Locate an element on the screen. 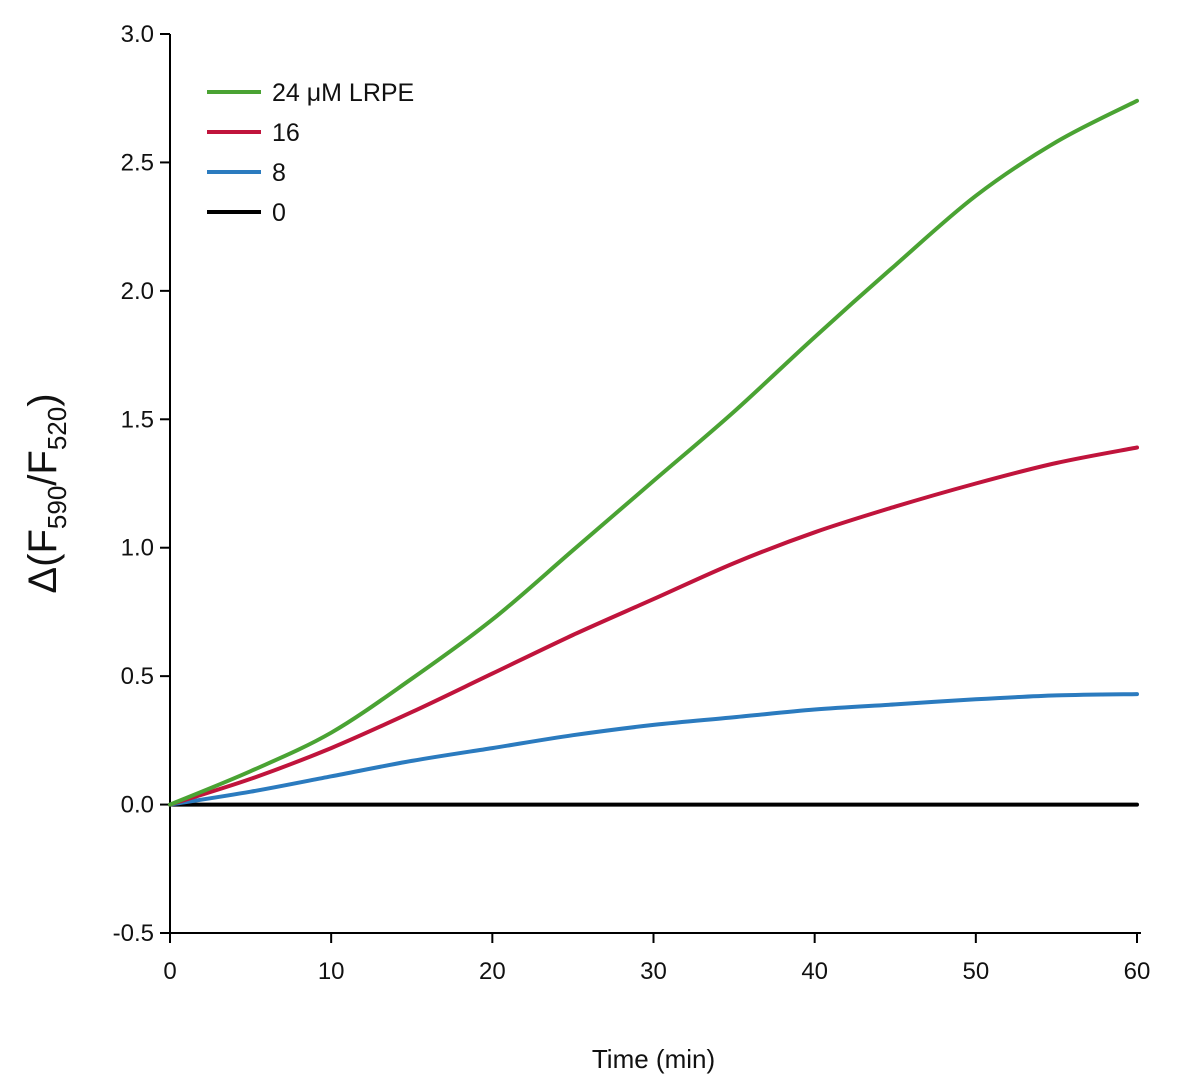 Image resolution: width=1200 pixels, height=1090 pixels. y-tick-label: -0.5 is located at coordinates (133, 933).